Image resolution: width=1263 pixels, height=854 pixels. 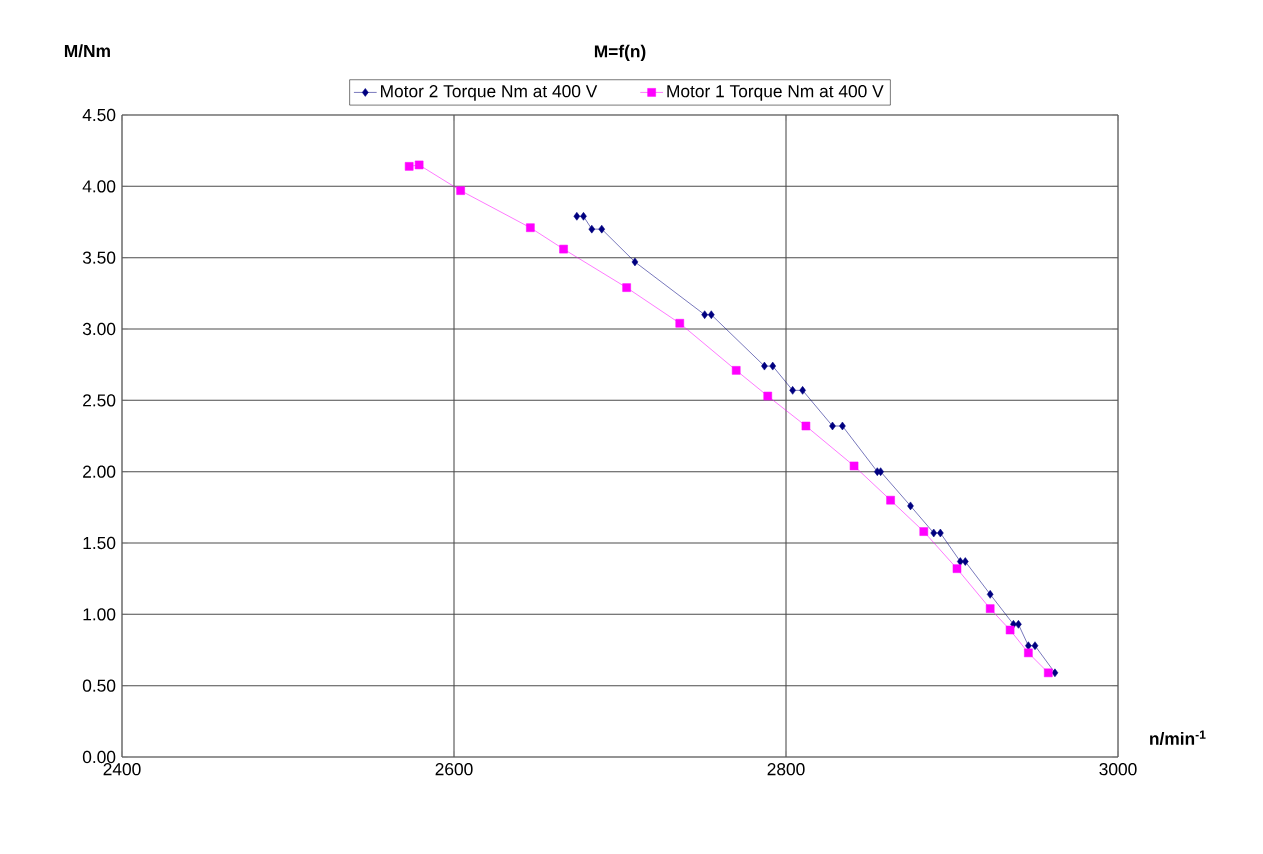 I want to click on y-tick-label: 4.50, so click(x=99, y=115).